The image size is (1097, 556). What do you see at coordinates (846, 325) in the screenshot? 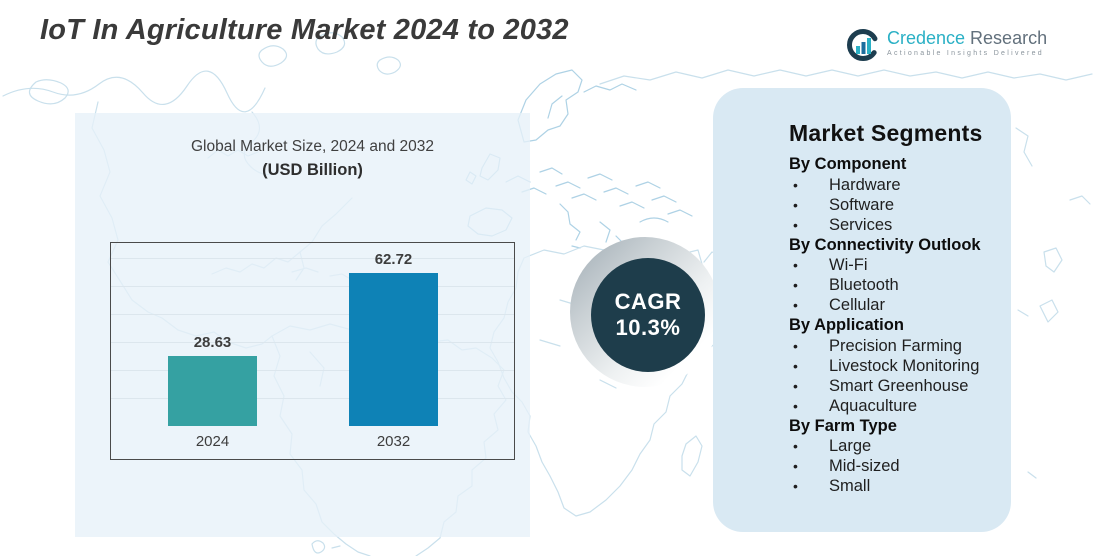
I see `segment-group-heading: By Application` at bounding box center [846, 325].